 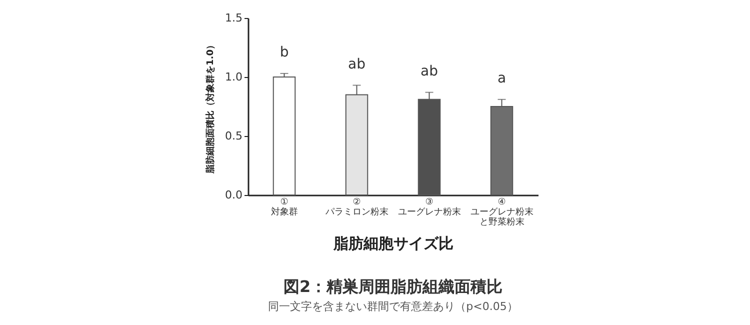 I want to click on x-tick-label: ② パラミロン粉末, so click(x=356, y=208).